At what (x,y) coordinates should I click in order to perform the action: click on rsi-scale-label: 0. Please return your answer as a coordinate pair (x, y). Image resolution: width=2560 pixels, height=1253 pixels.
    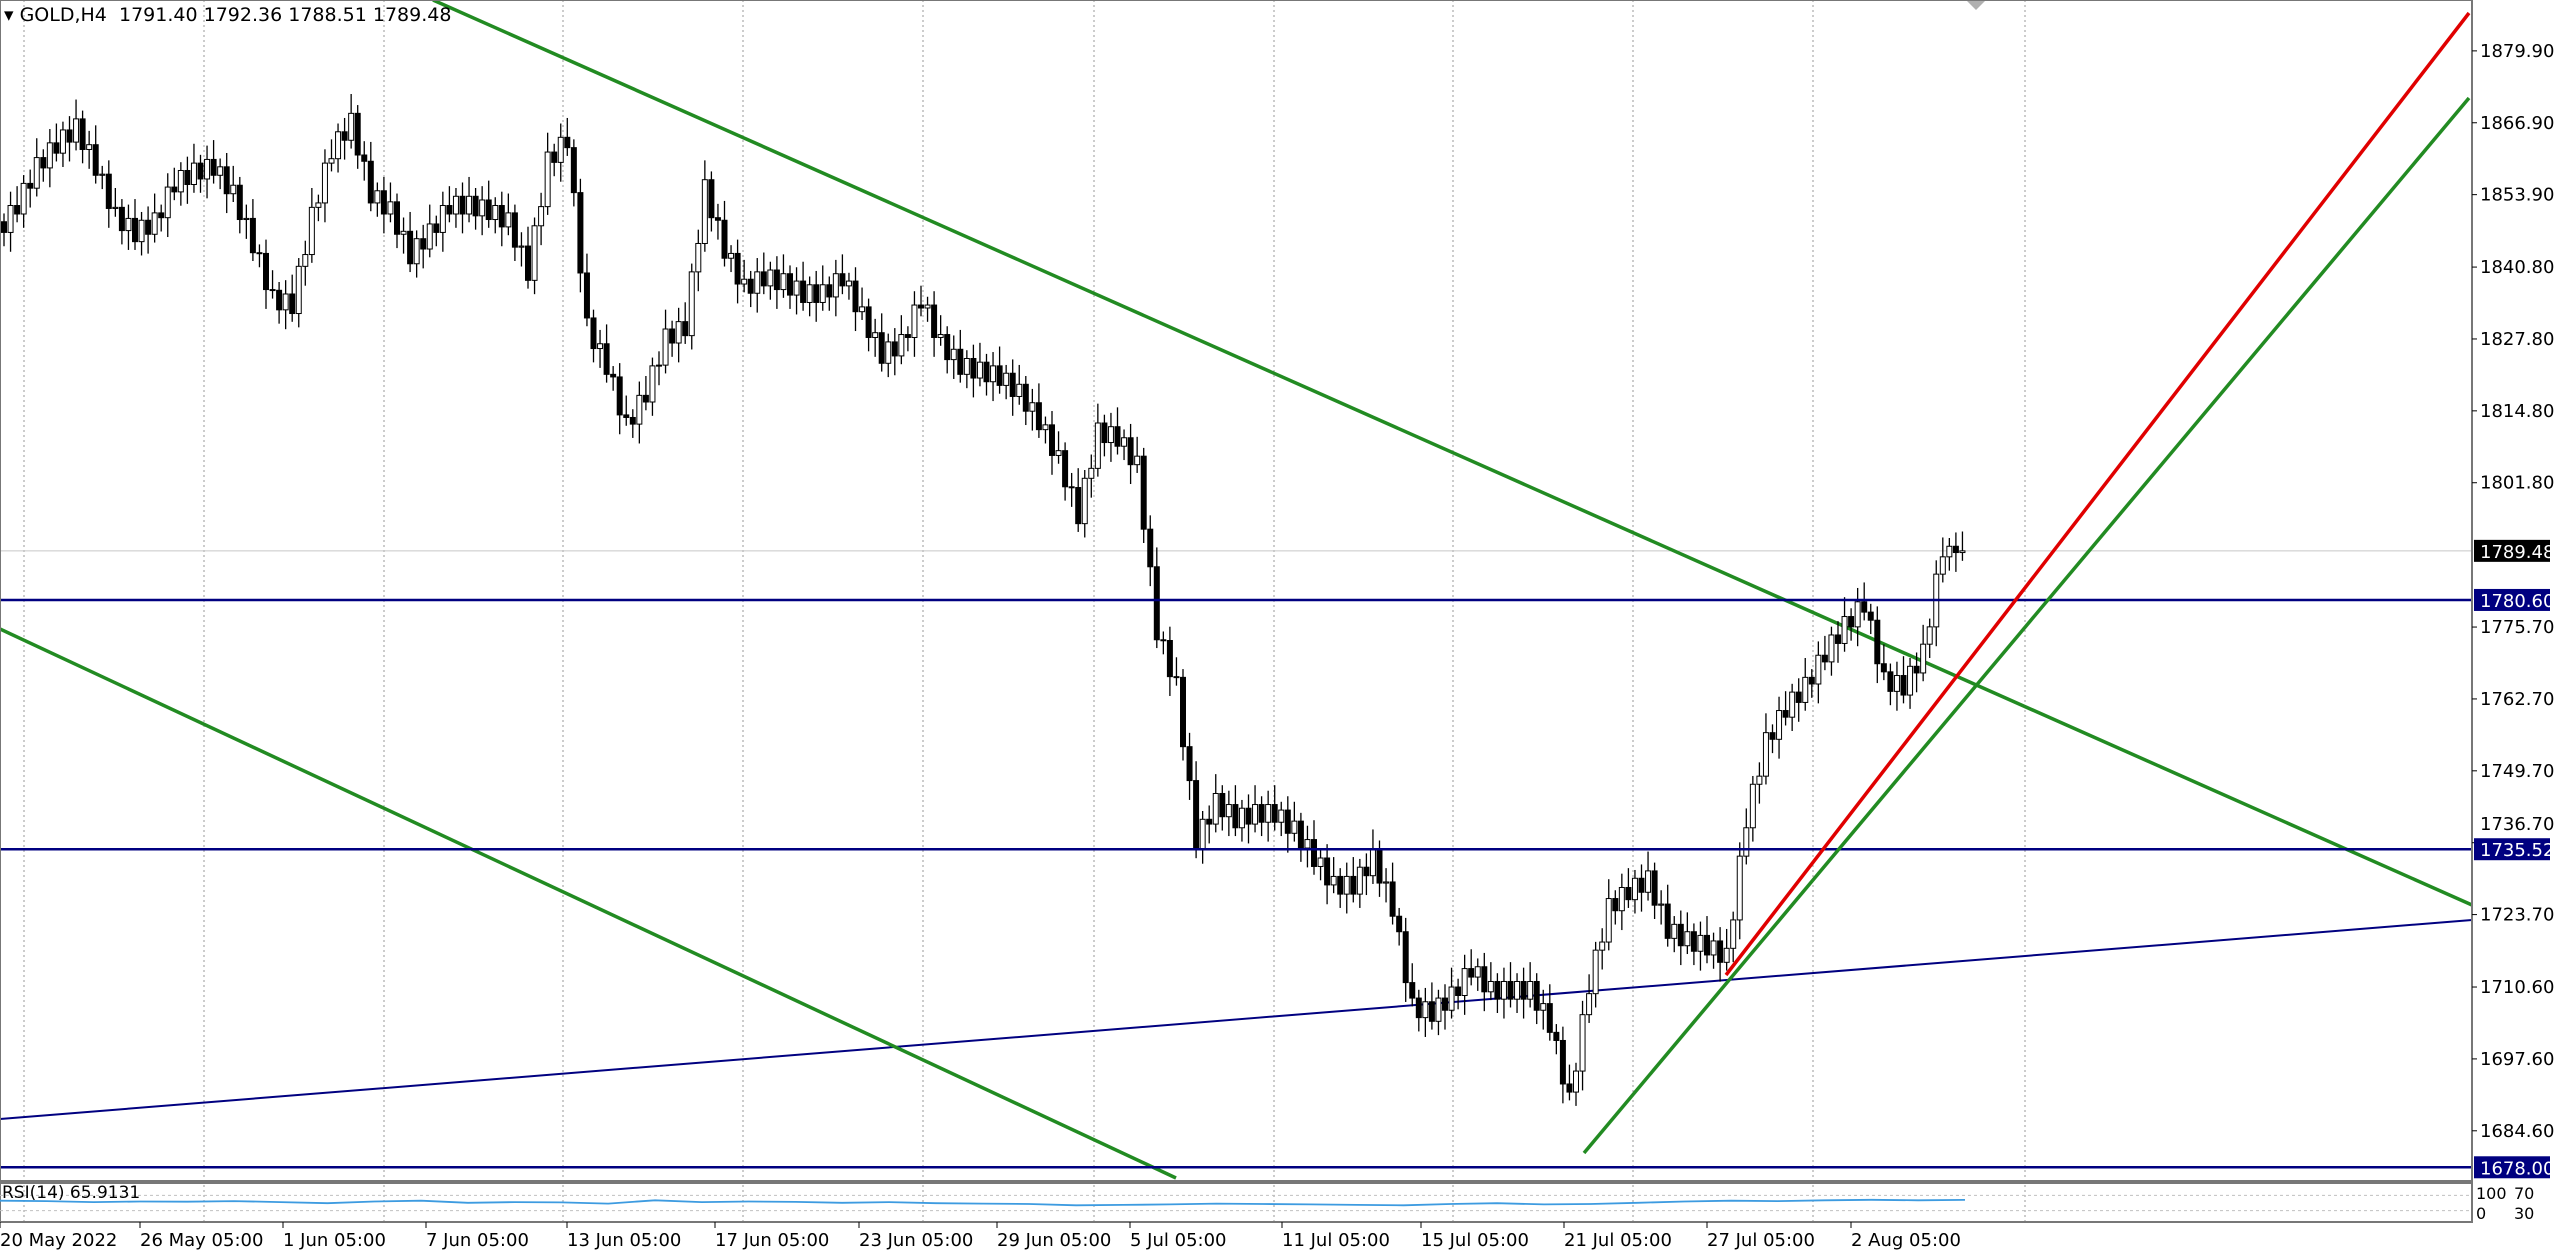
    Looking at the image, I should click on (2481, 1213).